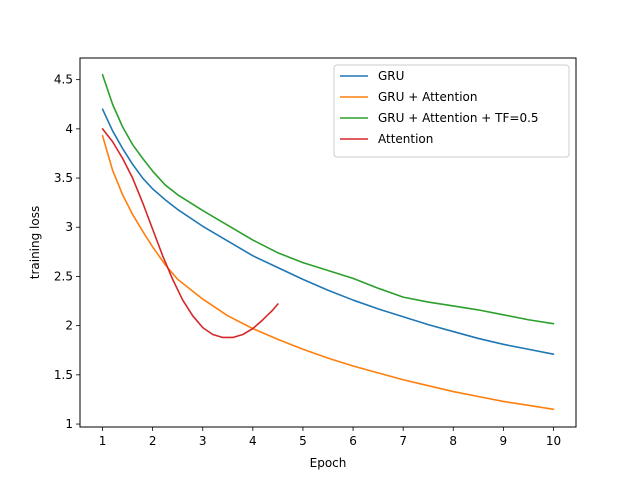 This screenshot has width=640, height=480. I want to click on legend-label-2: GRU + Attention + TF=0.5, so click(458, 118).